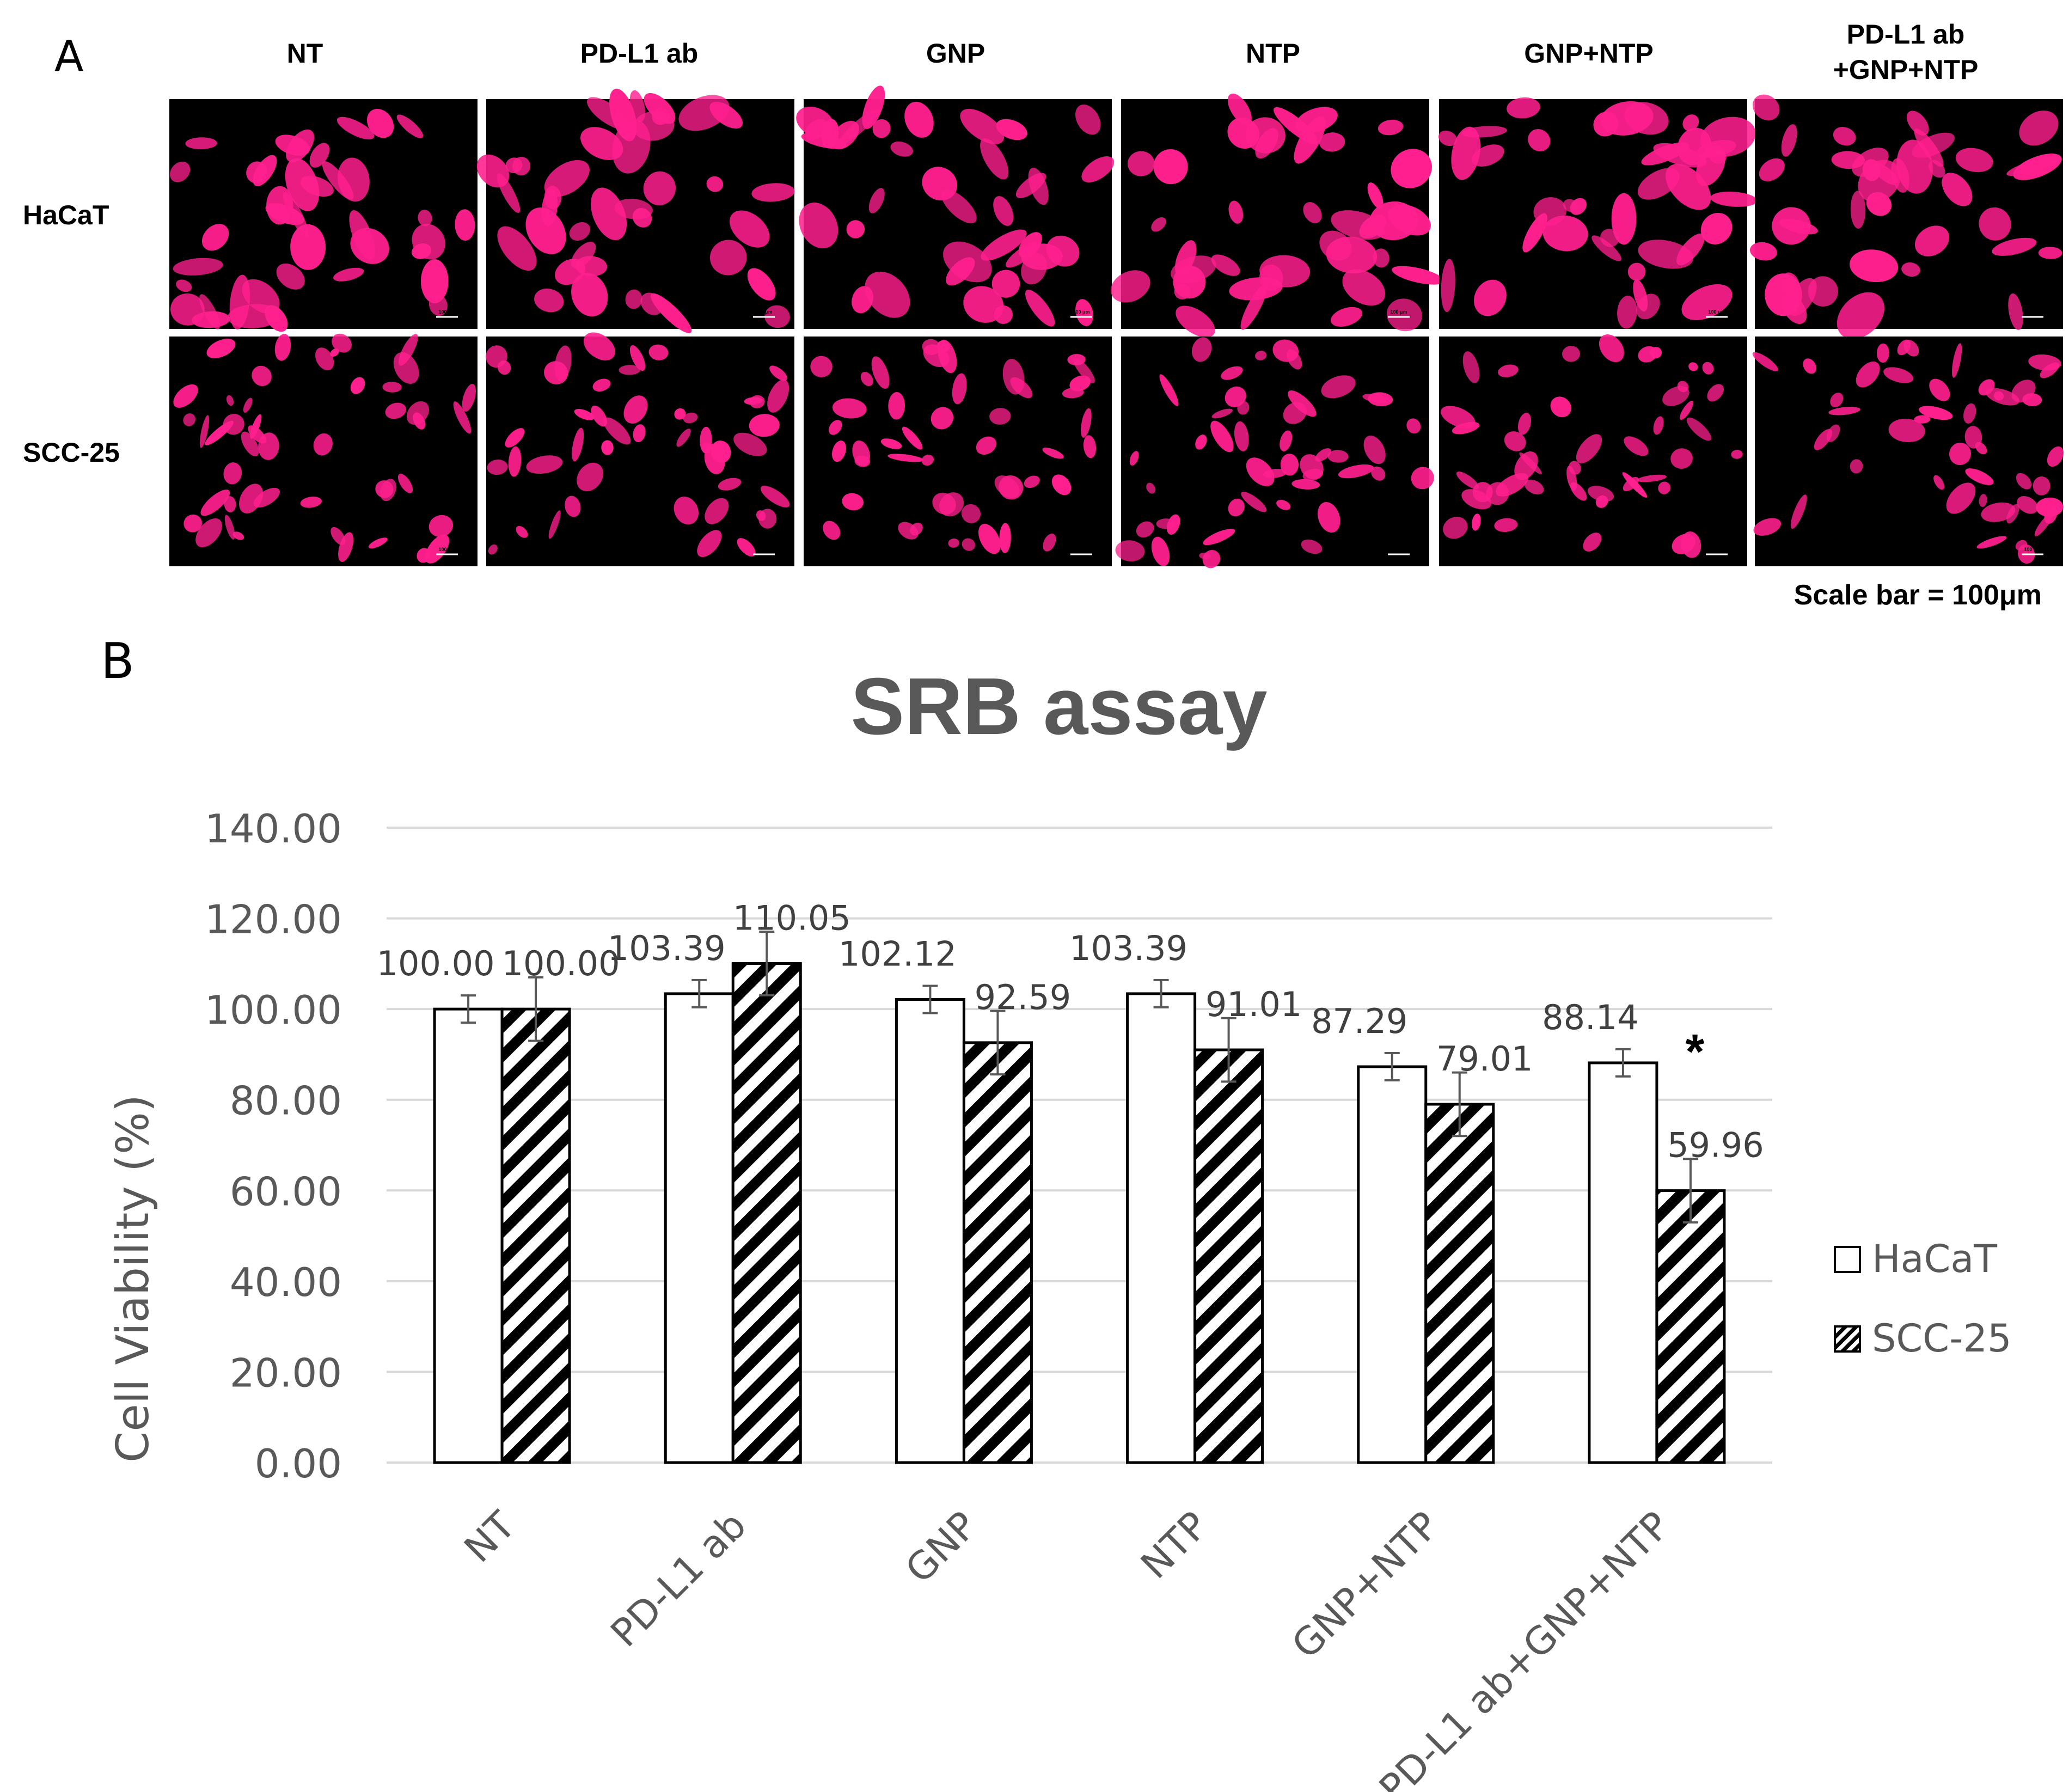  I want to click on col-header-nt: NT, so click(305, 53).